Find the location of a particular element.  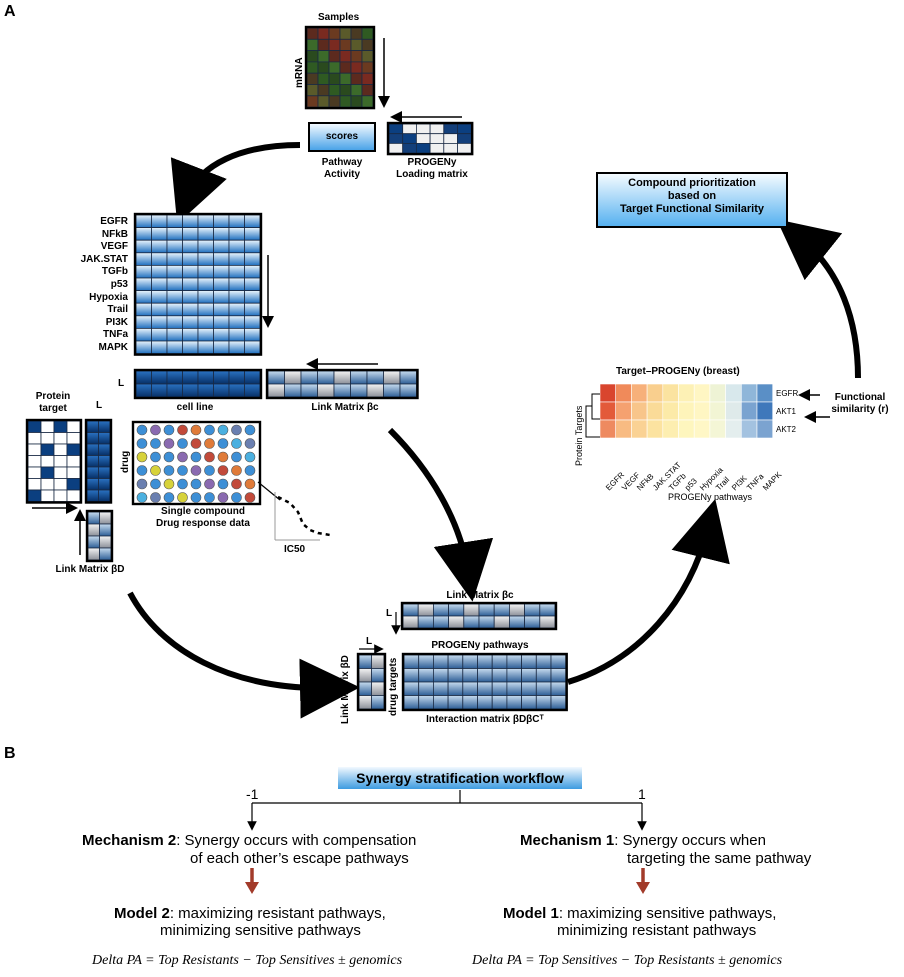

pathway-activity-matrix is located at coordinates (198, 284).